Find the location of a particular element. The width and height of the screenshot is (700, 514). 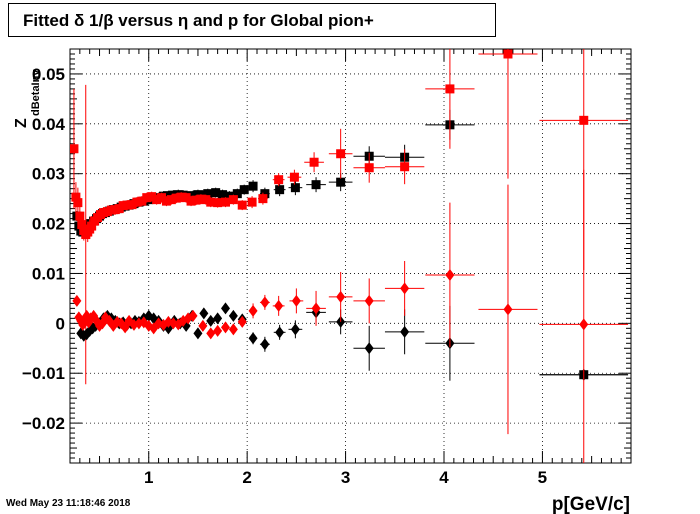

x-tick-label: 1 is located at coordinates (148, 477).